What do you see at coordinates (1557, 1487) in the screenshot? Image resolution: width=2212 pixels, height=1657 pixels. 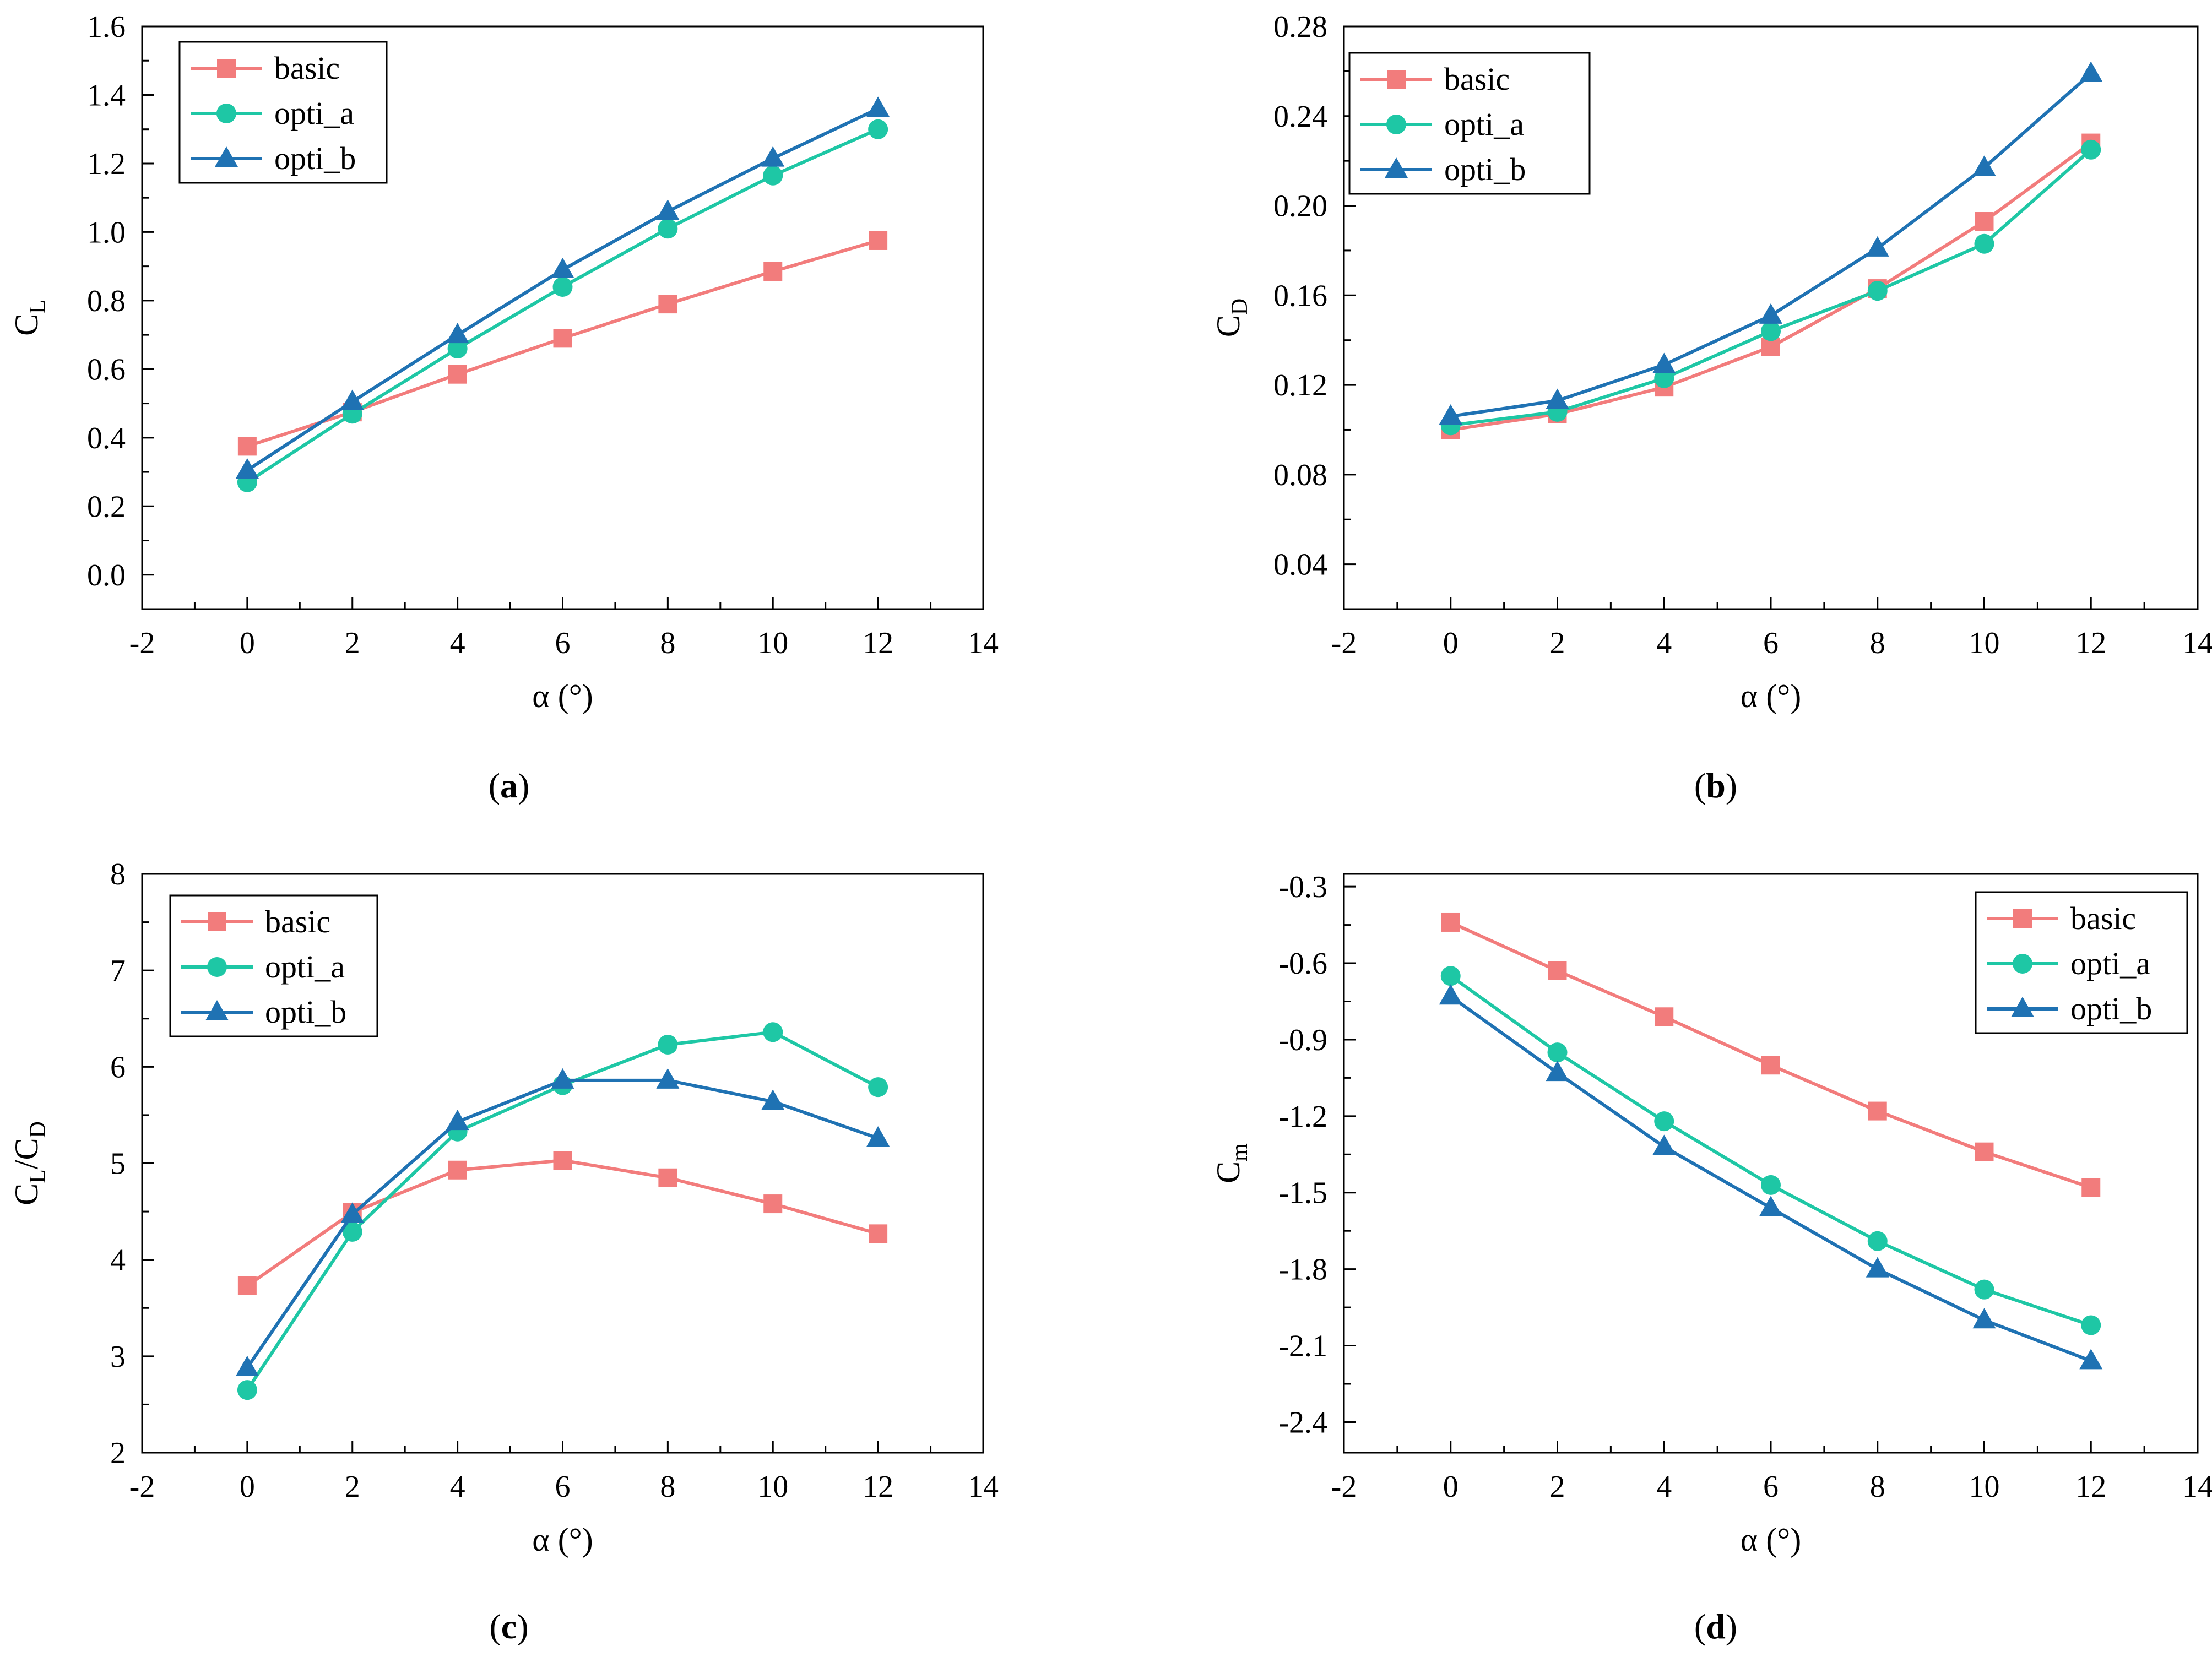 I see `x-tick-label: 2` at bounding box center [1557, 1487].